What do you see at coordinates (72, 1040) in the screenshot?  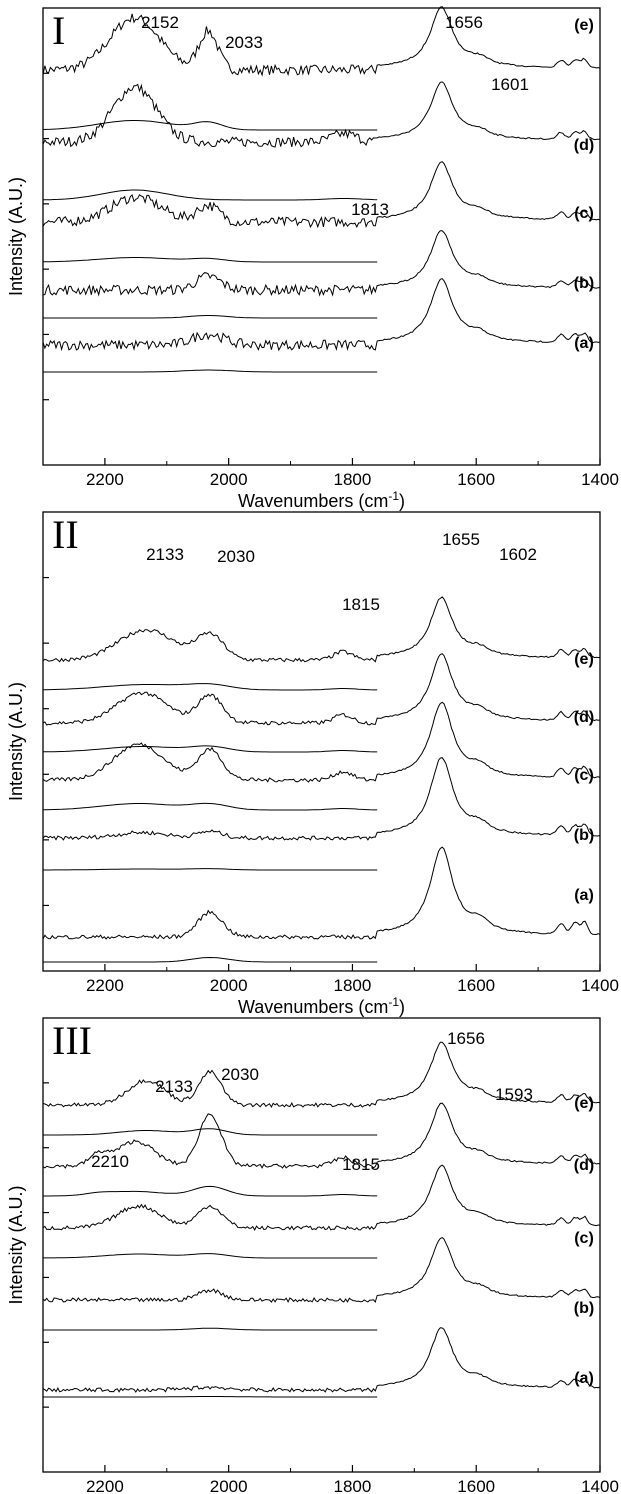 I see `panel-label: III` at bounding box center [72, 1040].